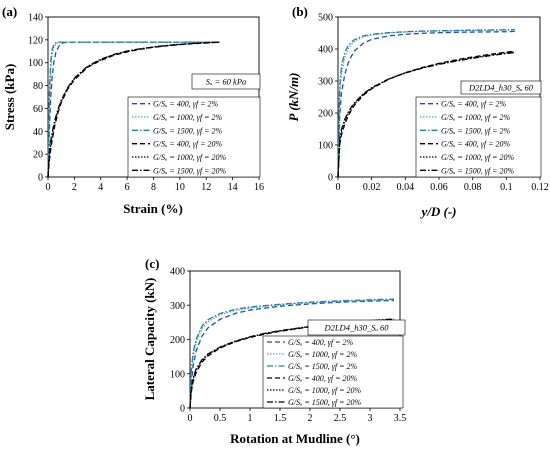  Describe the element at coordinates (540, 187) in the screenshot. I see `x-tick-label: 0.12` at that location.